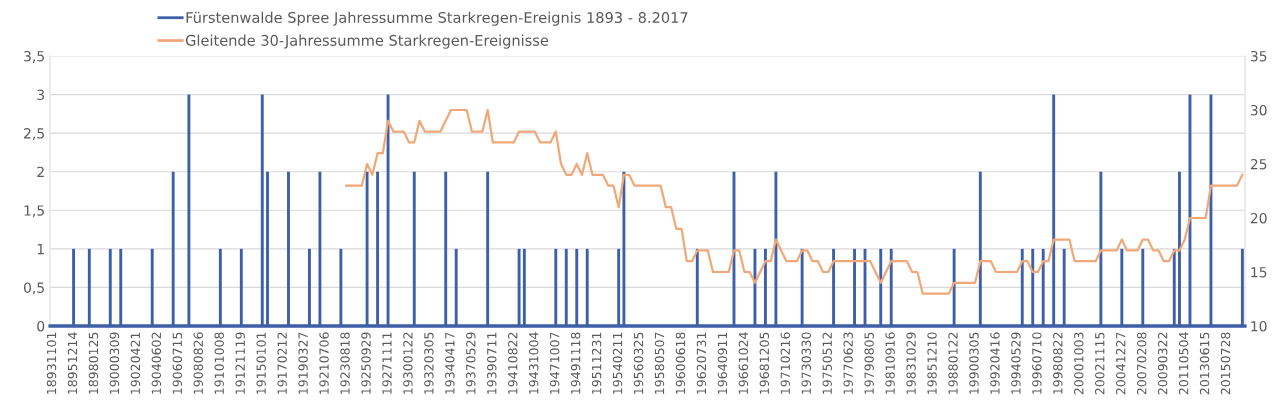  What do you see at coordinates (575, 363) in the screenshot?
I see `x-tick-label: 19491118` at bounding box center [575, 363].